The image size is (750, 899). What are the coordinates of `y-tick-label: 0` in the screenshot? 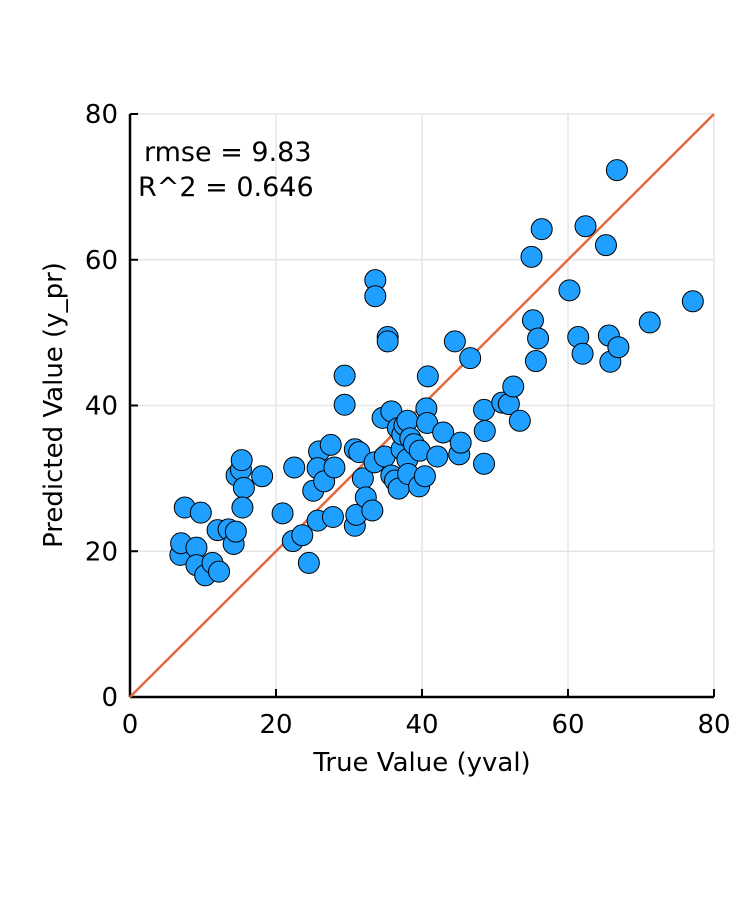 It's located at (109, 698).